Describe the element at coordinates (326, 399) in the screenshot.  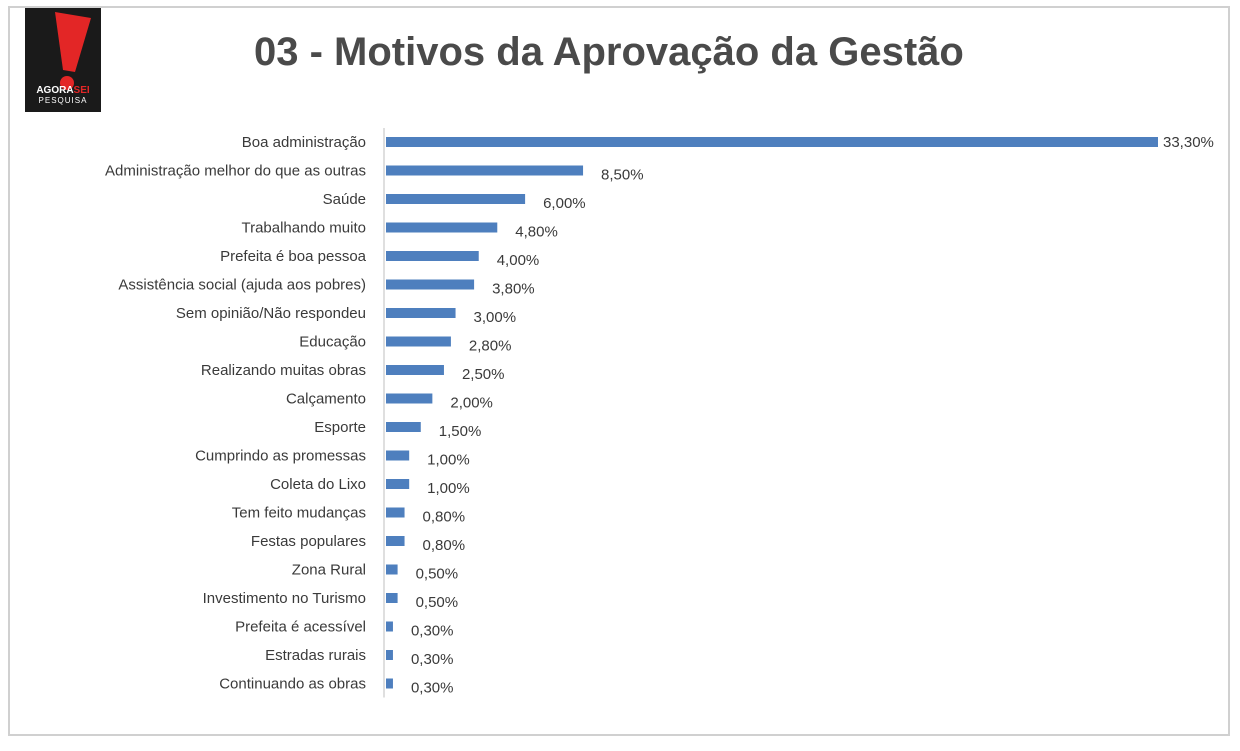
I see `category-label: Calçamento` at that location.